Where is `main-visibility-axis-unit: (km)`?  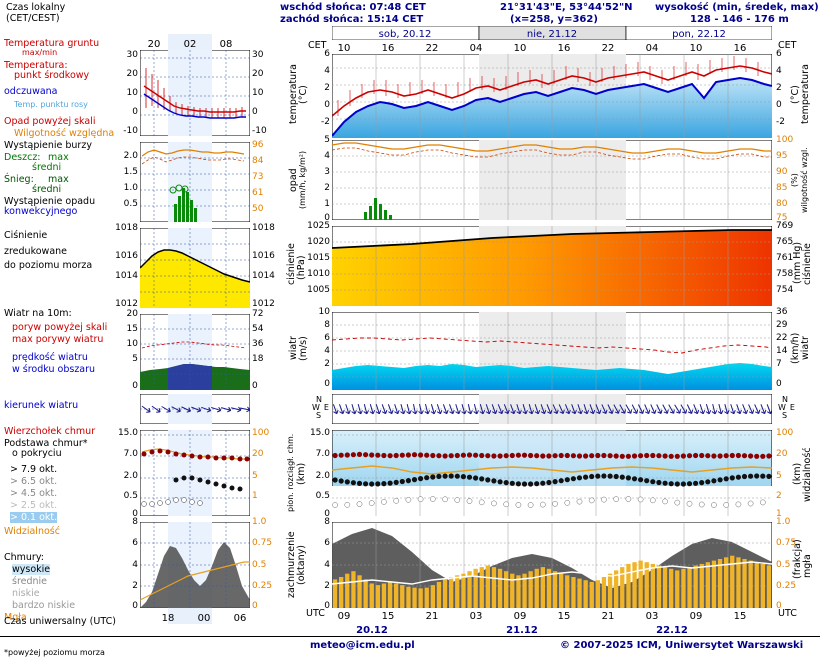 main-visibility-axis-unit: (km) is located at coordinates (797, 474).